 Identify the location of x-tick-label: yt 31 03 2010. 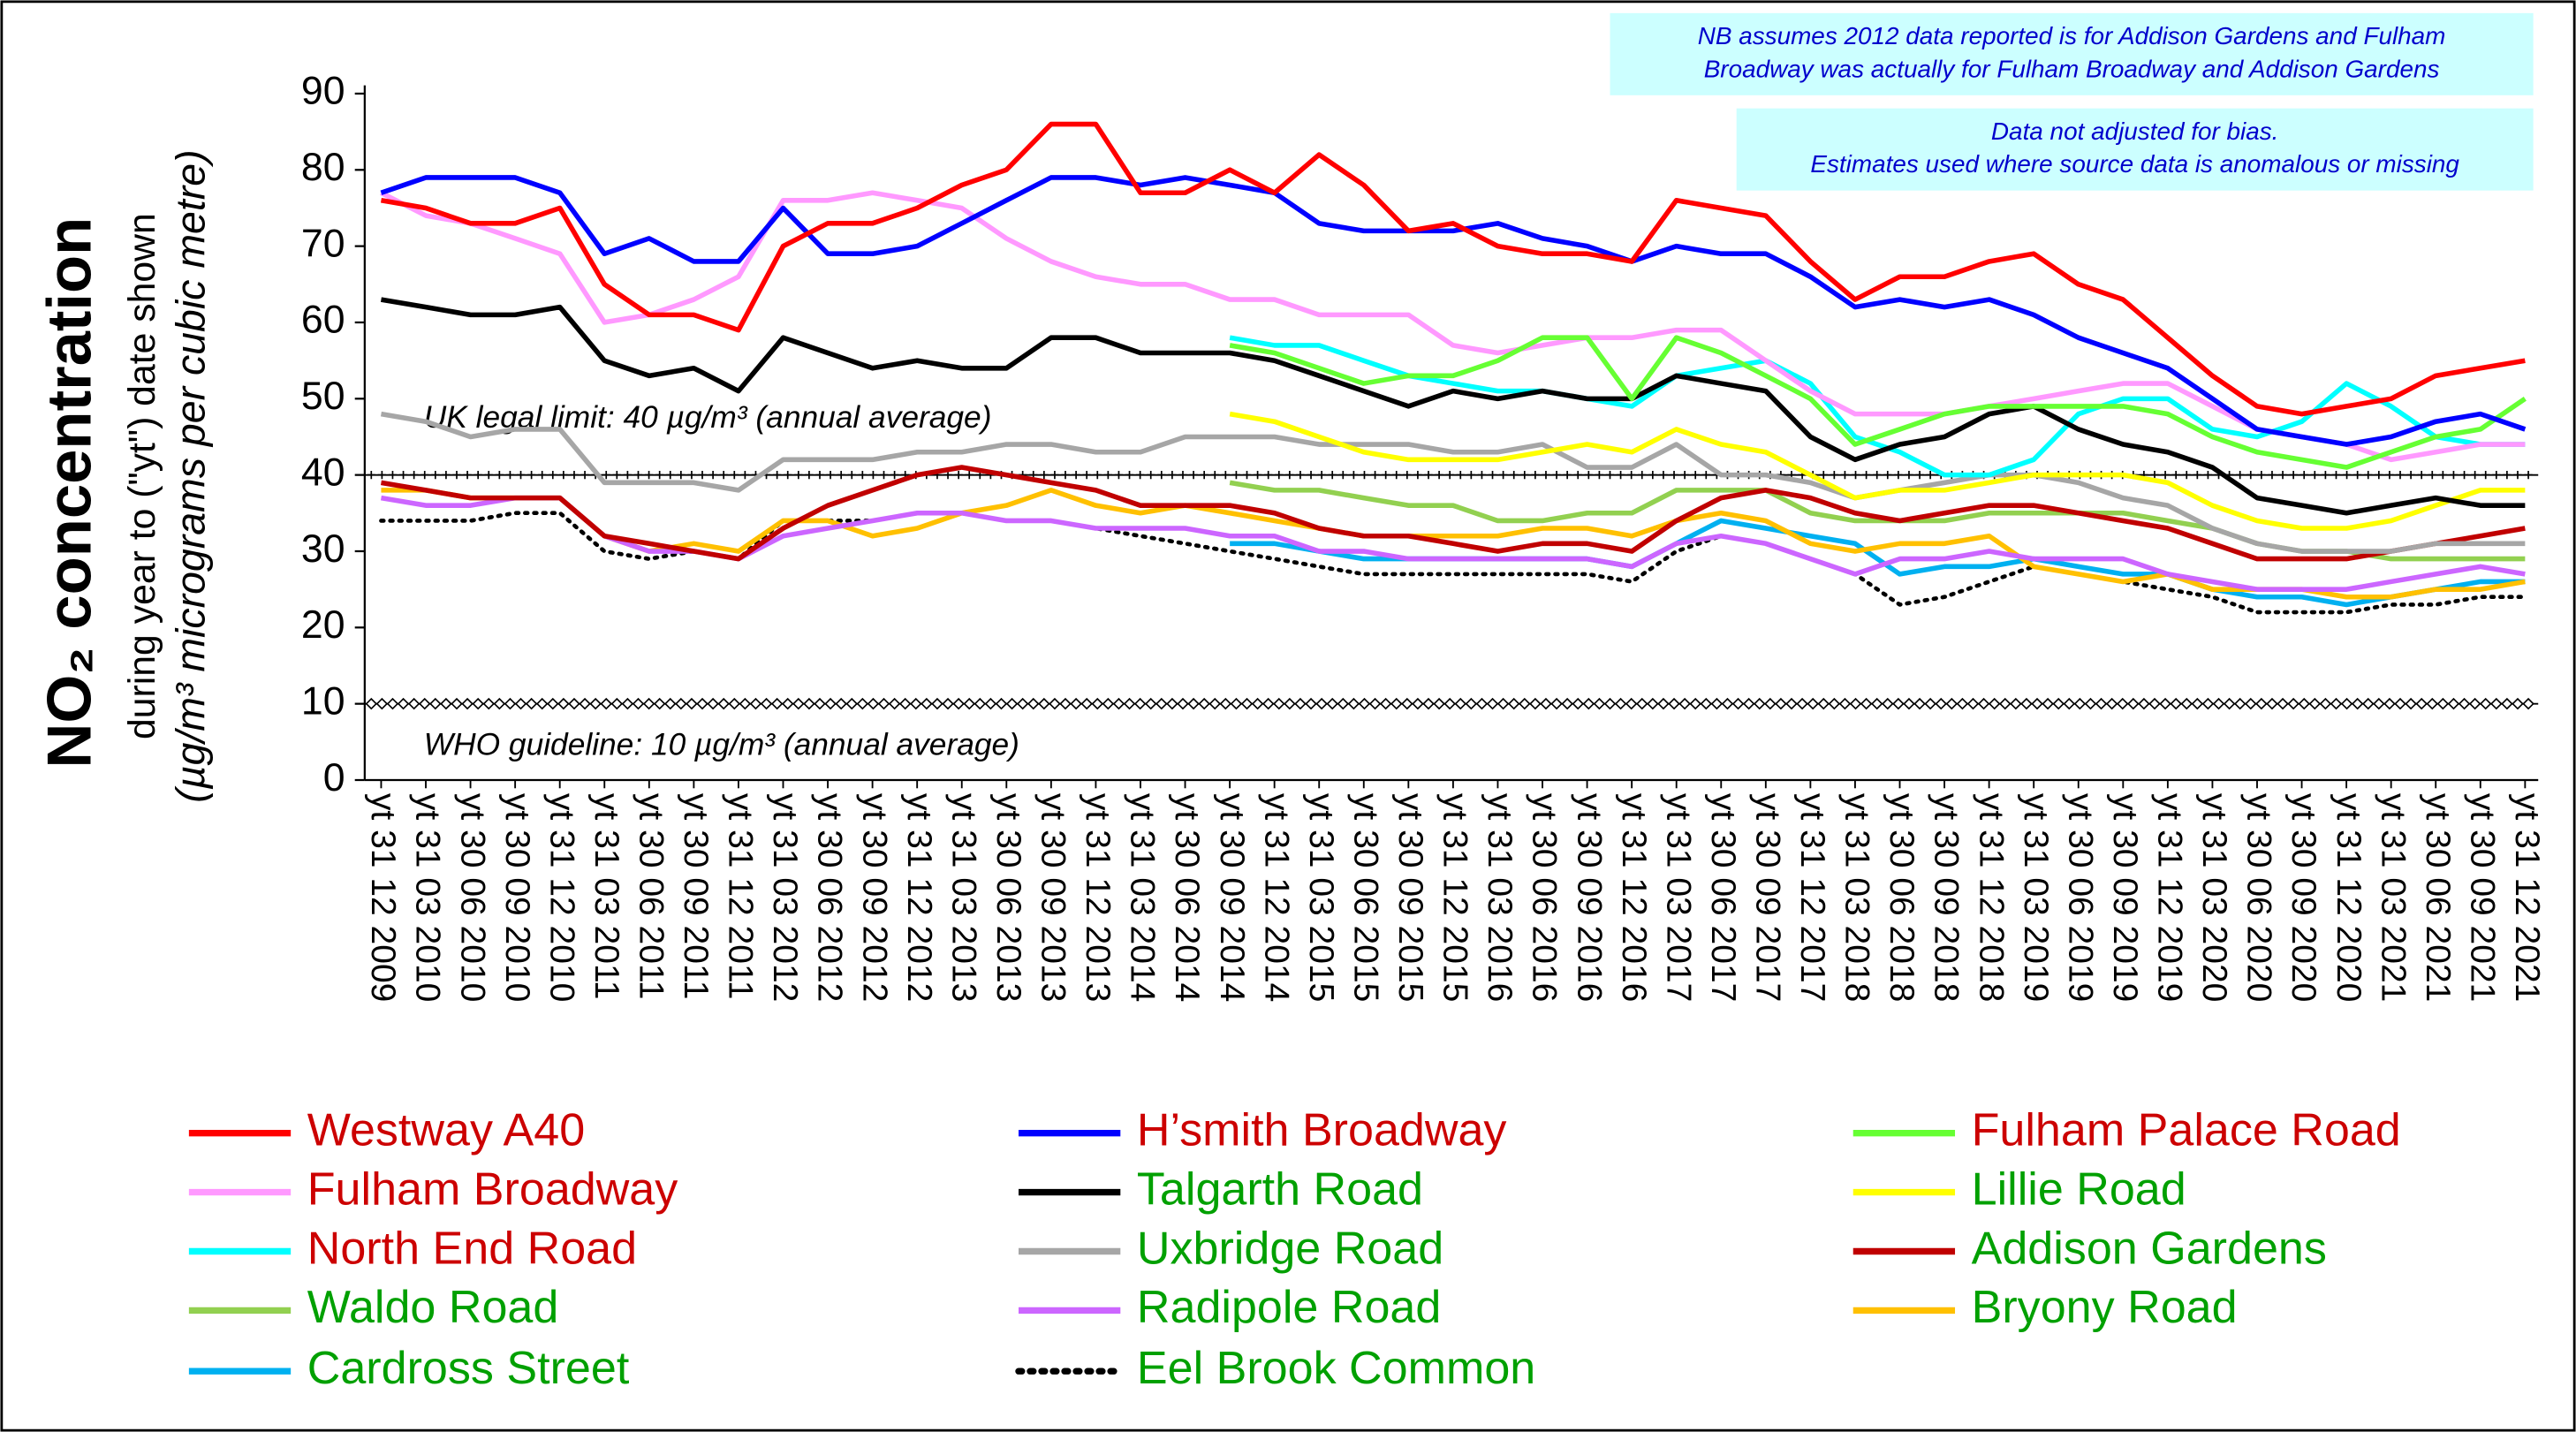
(428, 898).